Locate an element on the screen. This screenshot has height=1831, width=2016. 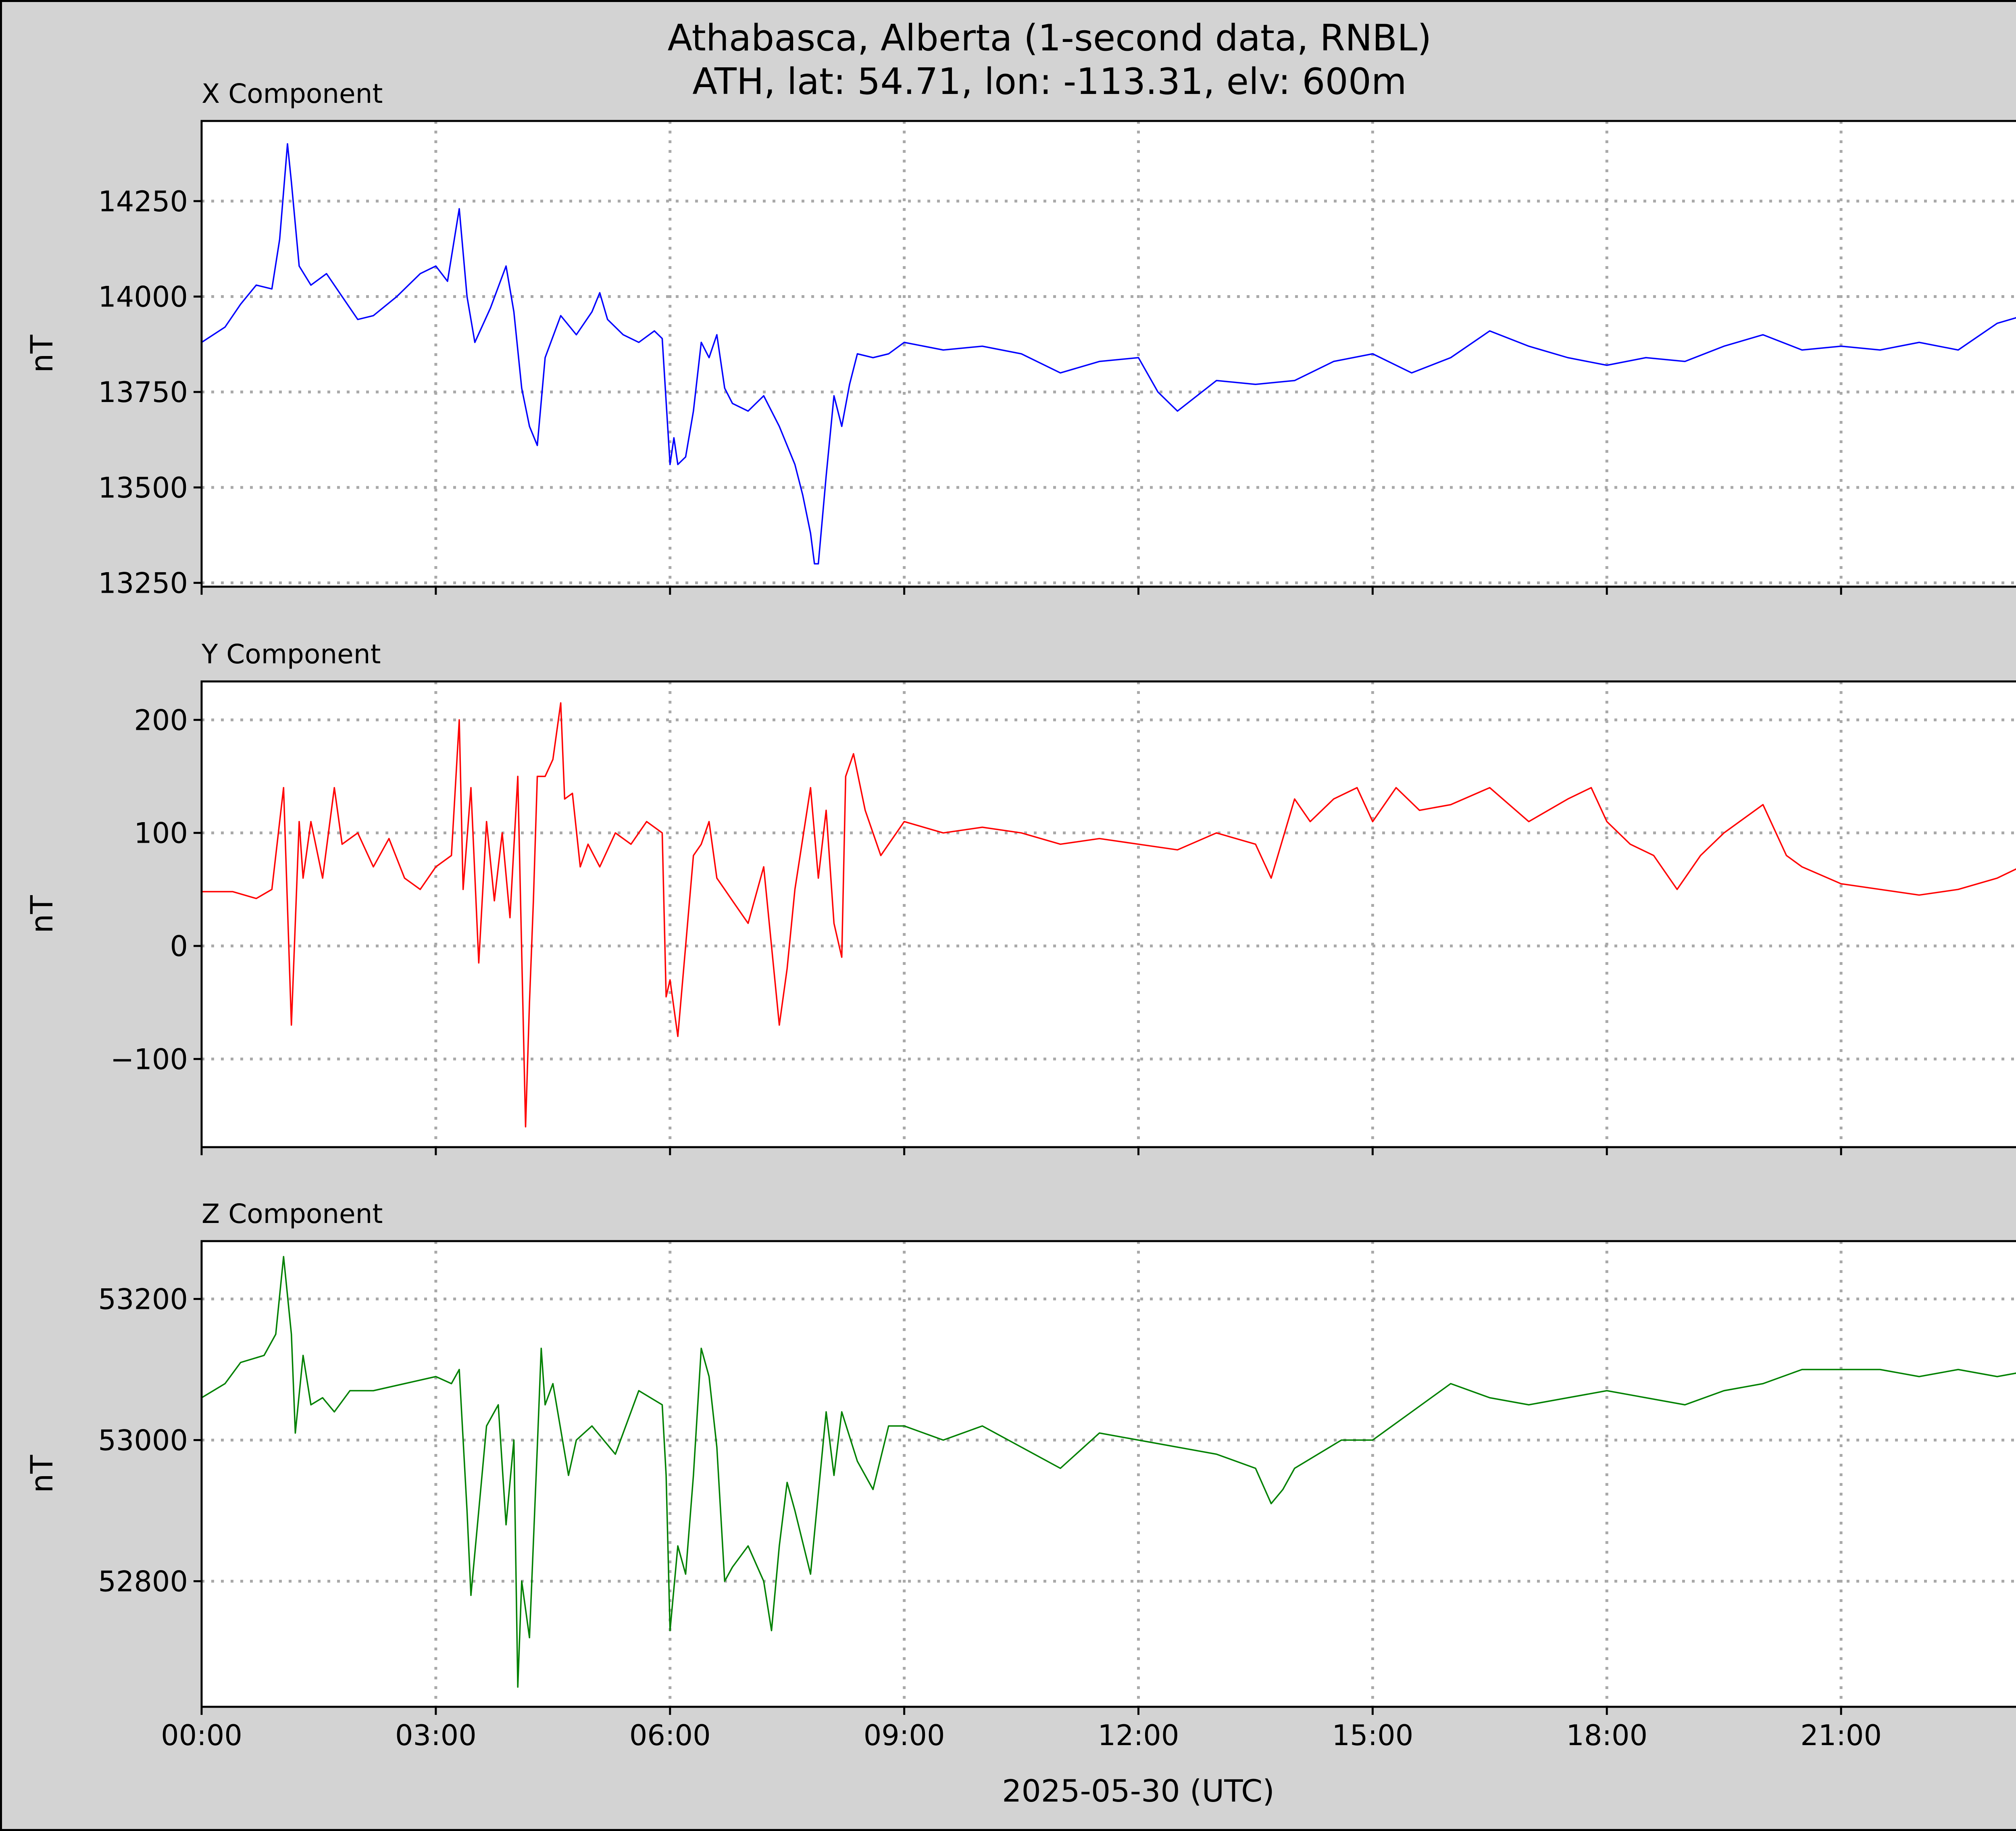
y-tick-label: 0 is located at coordinates (179, 946).